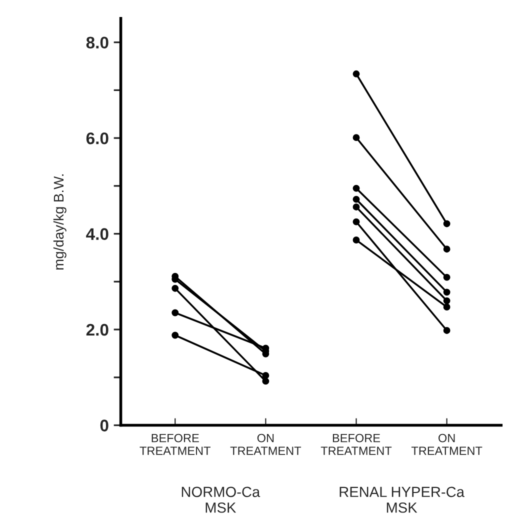 Image resolution: width=514 pixels, height=525 pixels. Describe the element at coordinates (97, 330) in the screenshot. I see `y-tick-label: 2.0` at that location.